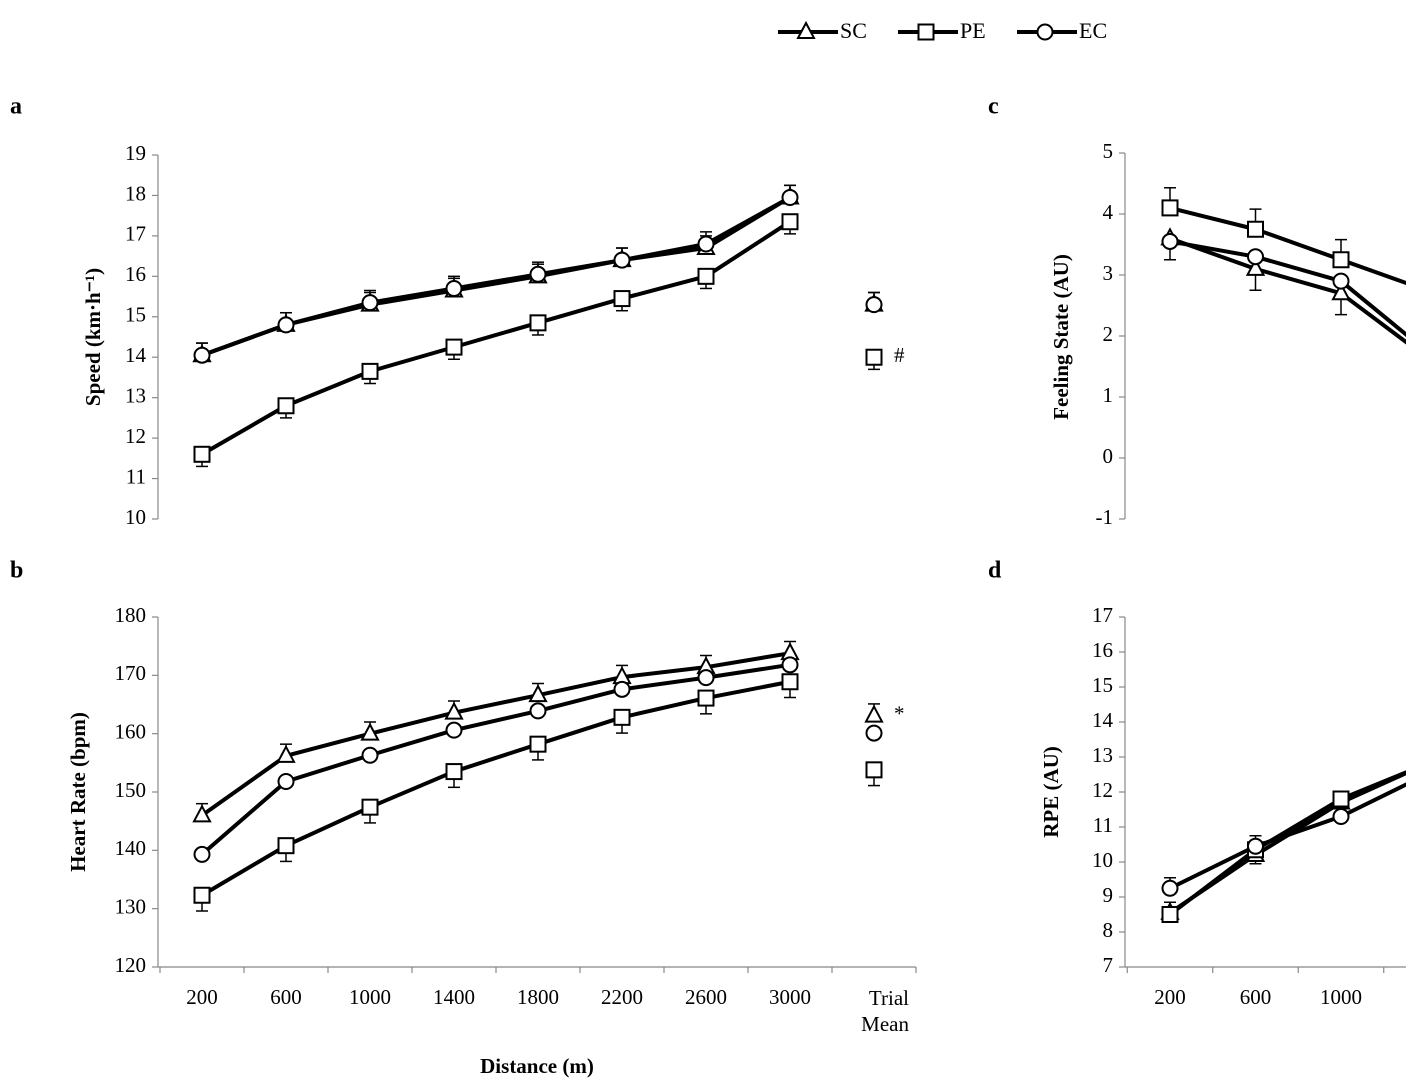 This screenshot has width=1406, height=1086. What do you see at coordinates (973, 30) in the screenshot?
I see `legend-label: PE` at bounding box center [973, 30].